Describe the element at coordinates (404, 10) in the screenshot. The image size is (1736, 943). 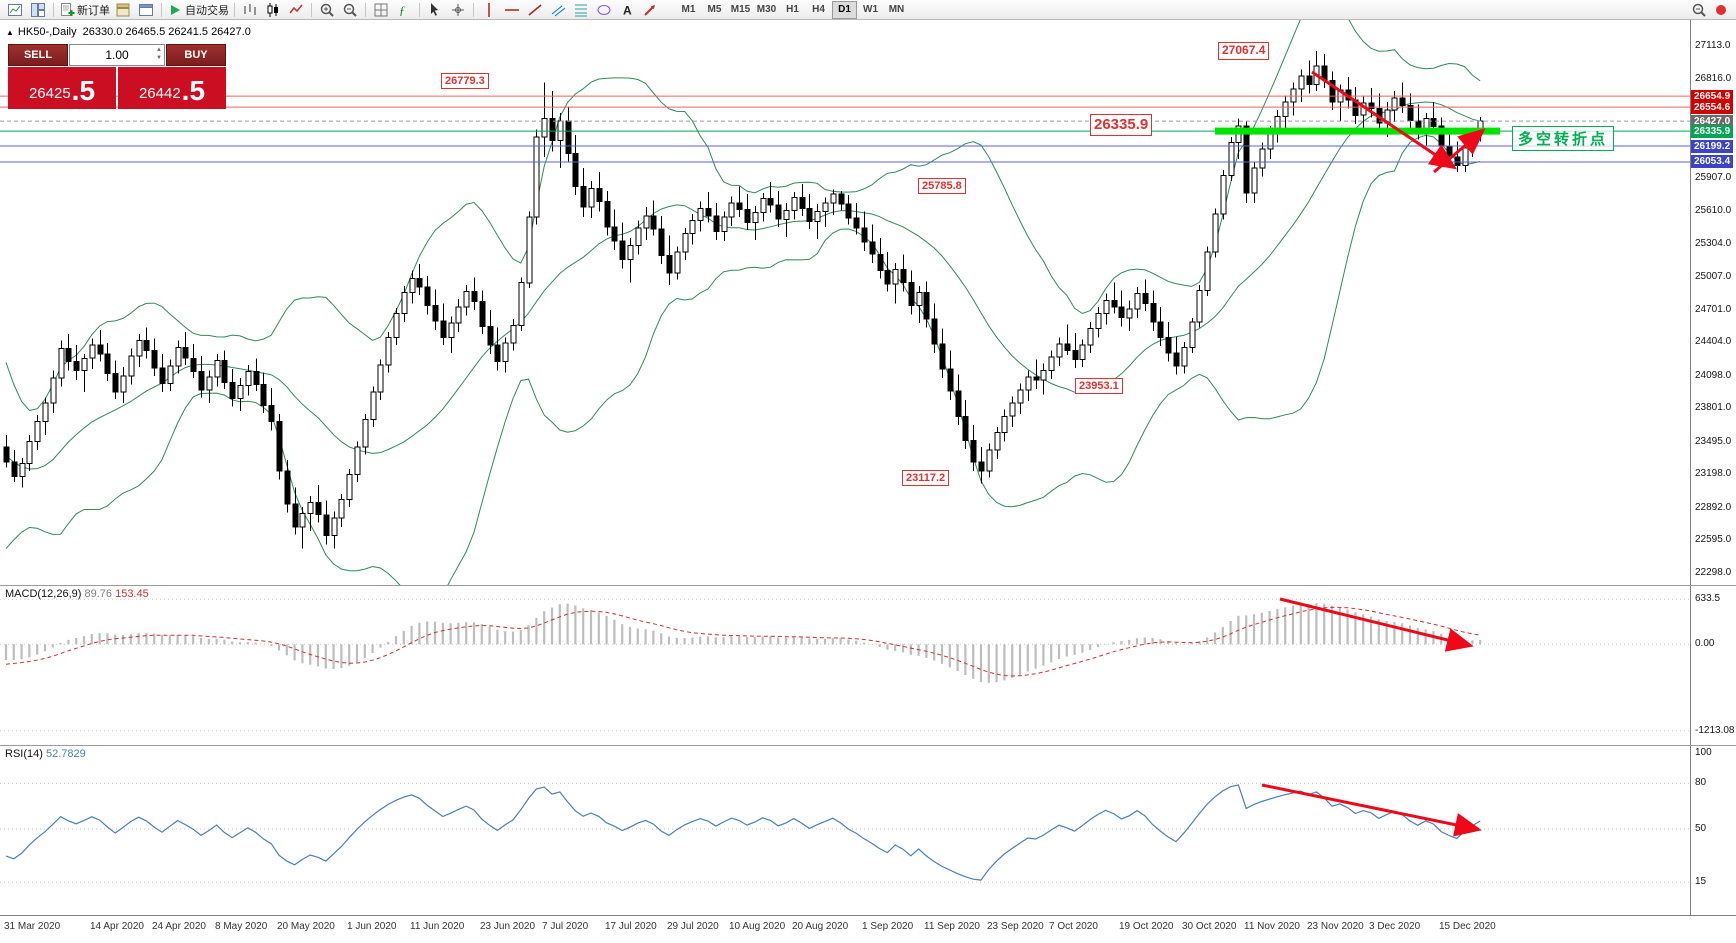
I see `indicators-button: ƒ` at that location.